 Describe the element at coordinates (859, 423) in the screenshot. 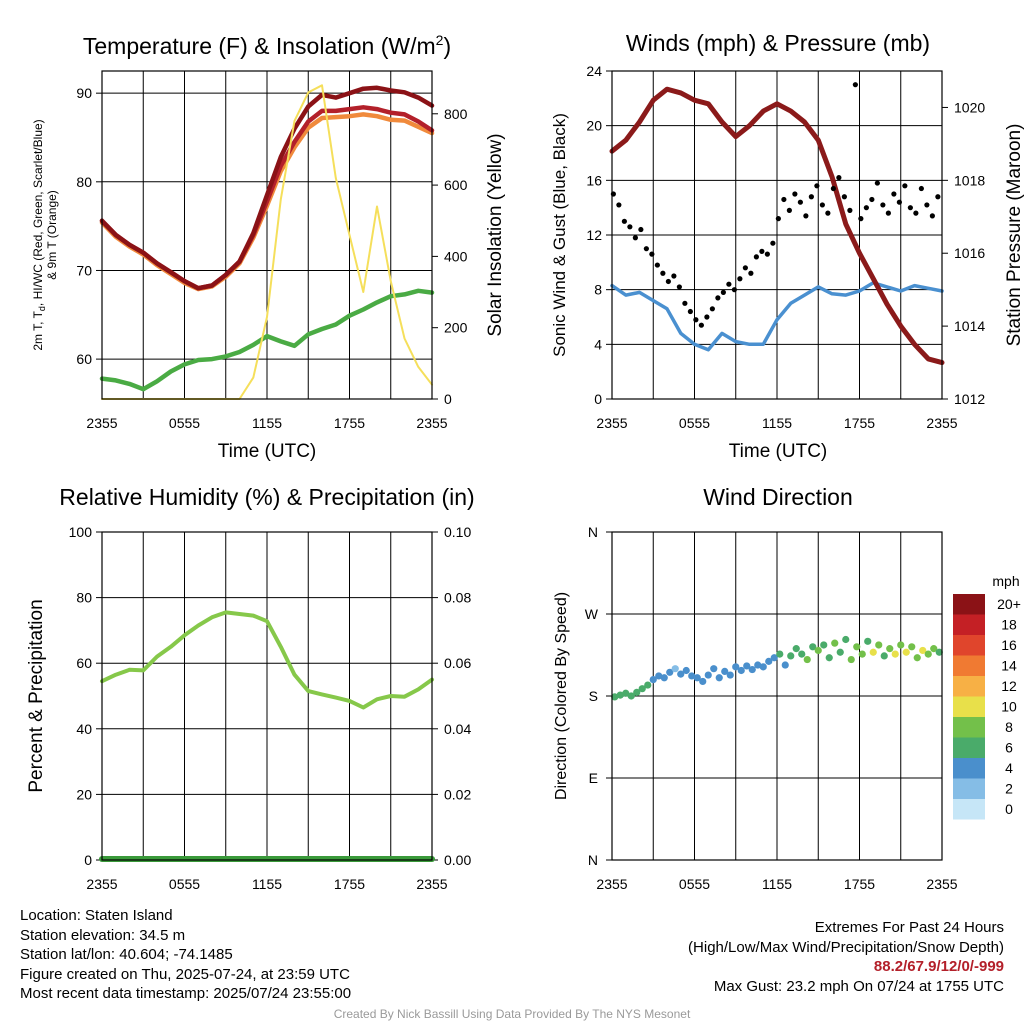

I see `winds-xtick-label: 1755` at that location.